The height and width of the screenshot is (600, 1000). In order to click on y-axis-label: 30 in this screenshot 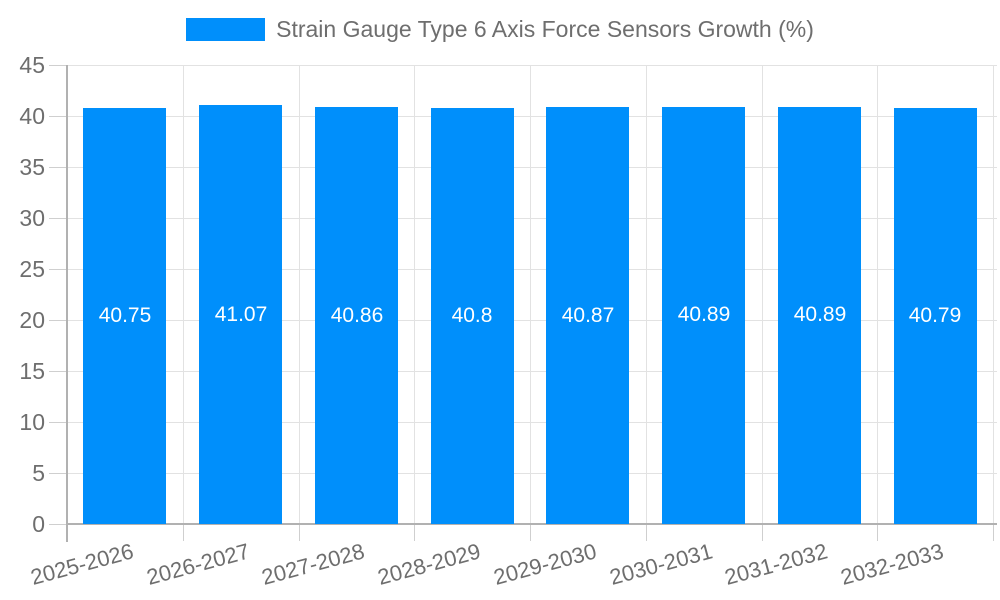, I will do `click(32, 217)`.